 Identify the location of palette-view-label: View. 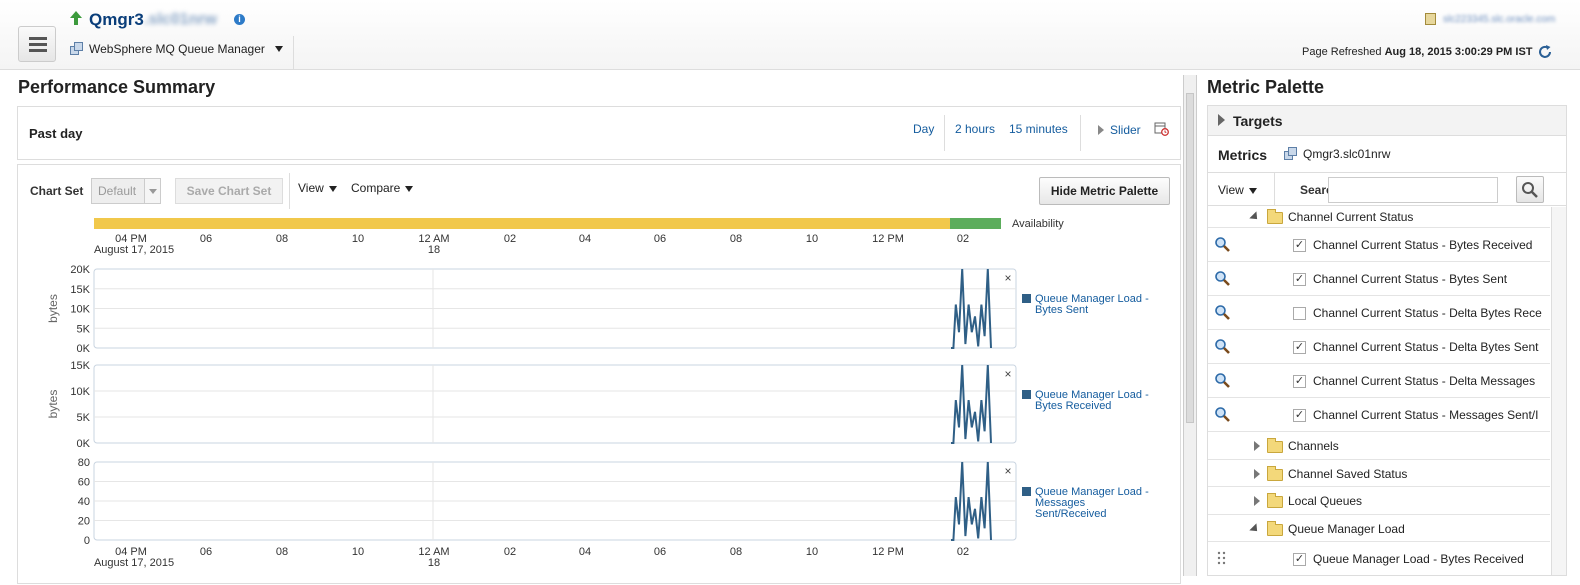
(1231, 190).